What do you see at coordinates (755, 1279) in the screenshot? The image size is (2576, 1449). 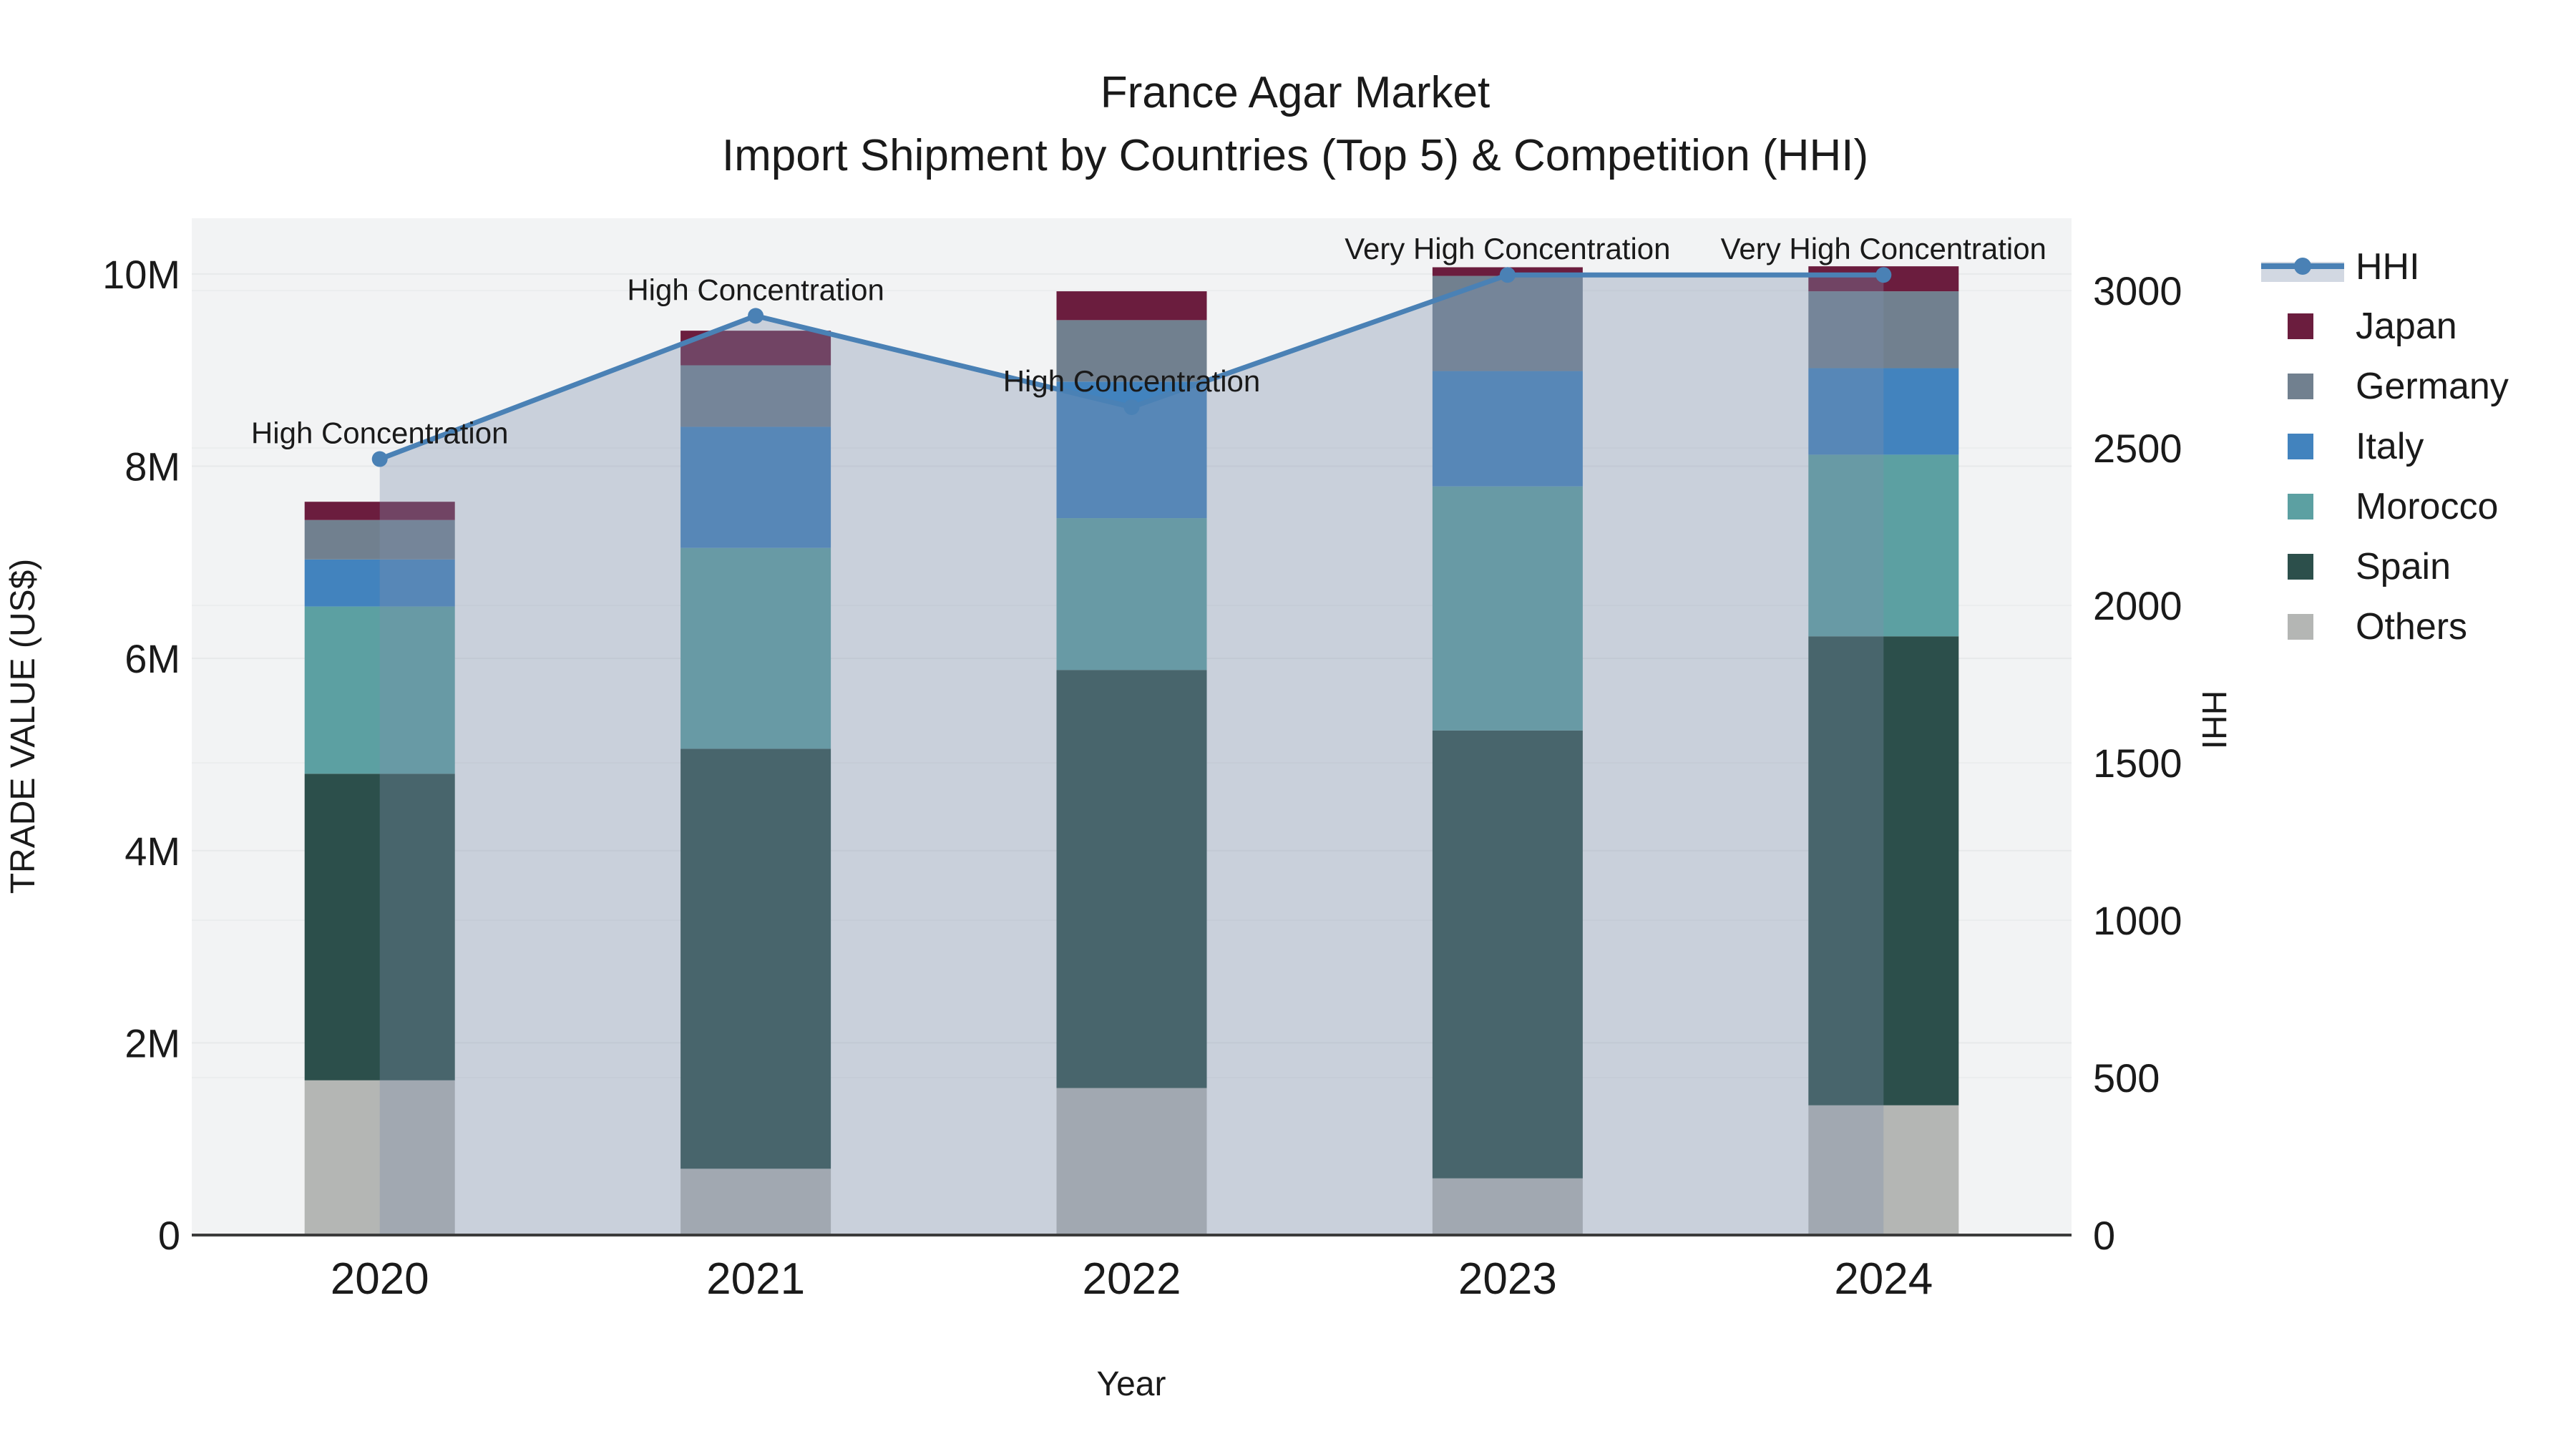 I see `x-tick-2021: 2021` at bounding box center [755, 1279].